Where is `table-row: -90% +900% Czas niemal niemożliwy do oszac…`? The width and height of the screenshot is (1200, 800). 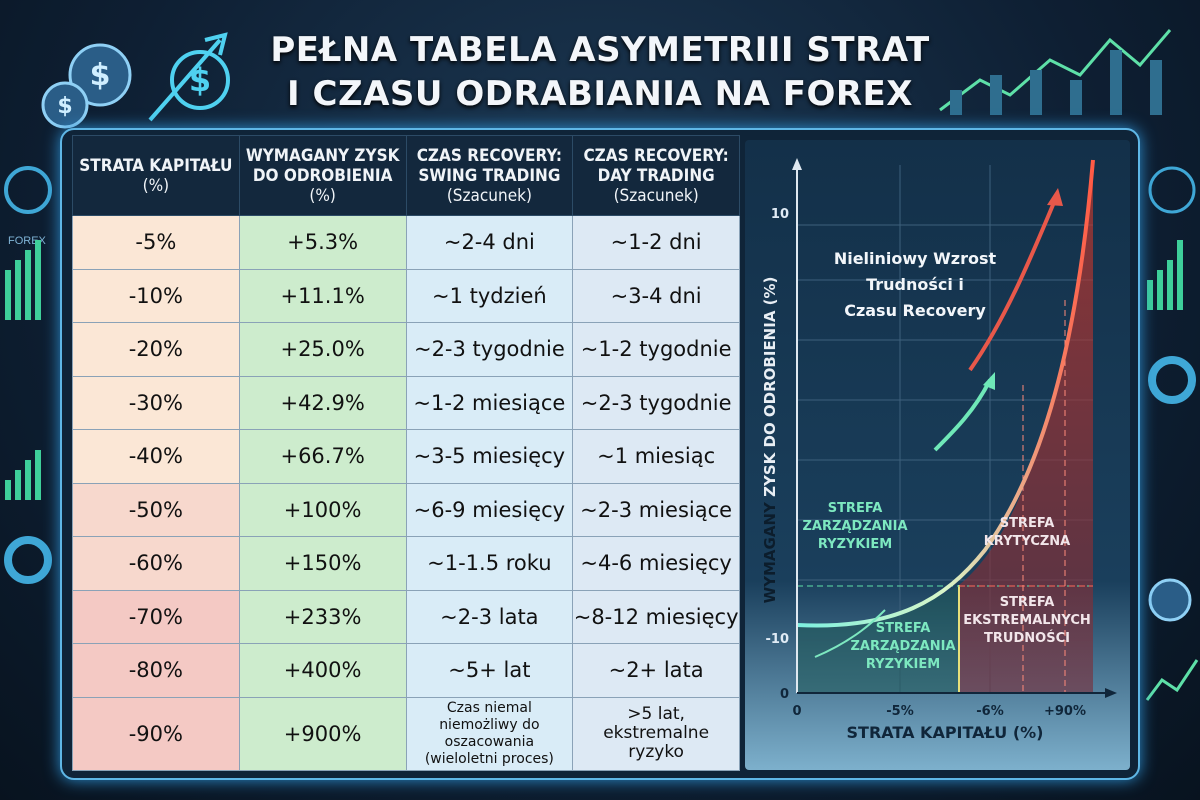 table-row: -90% +900% Czas niemal niemożliwy do oszac… is located at coordinates (406, 733).